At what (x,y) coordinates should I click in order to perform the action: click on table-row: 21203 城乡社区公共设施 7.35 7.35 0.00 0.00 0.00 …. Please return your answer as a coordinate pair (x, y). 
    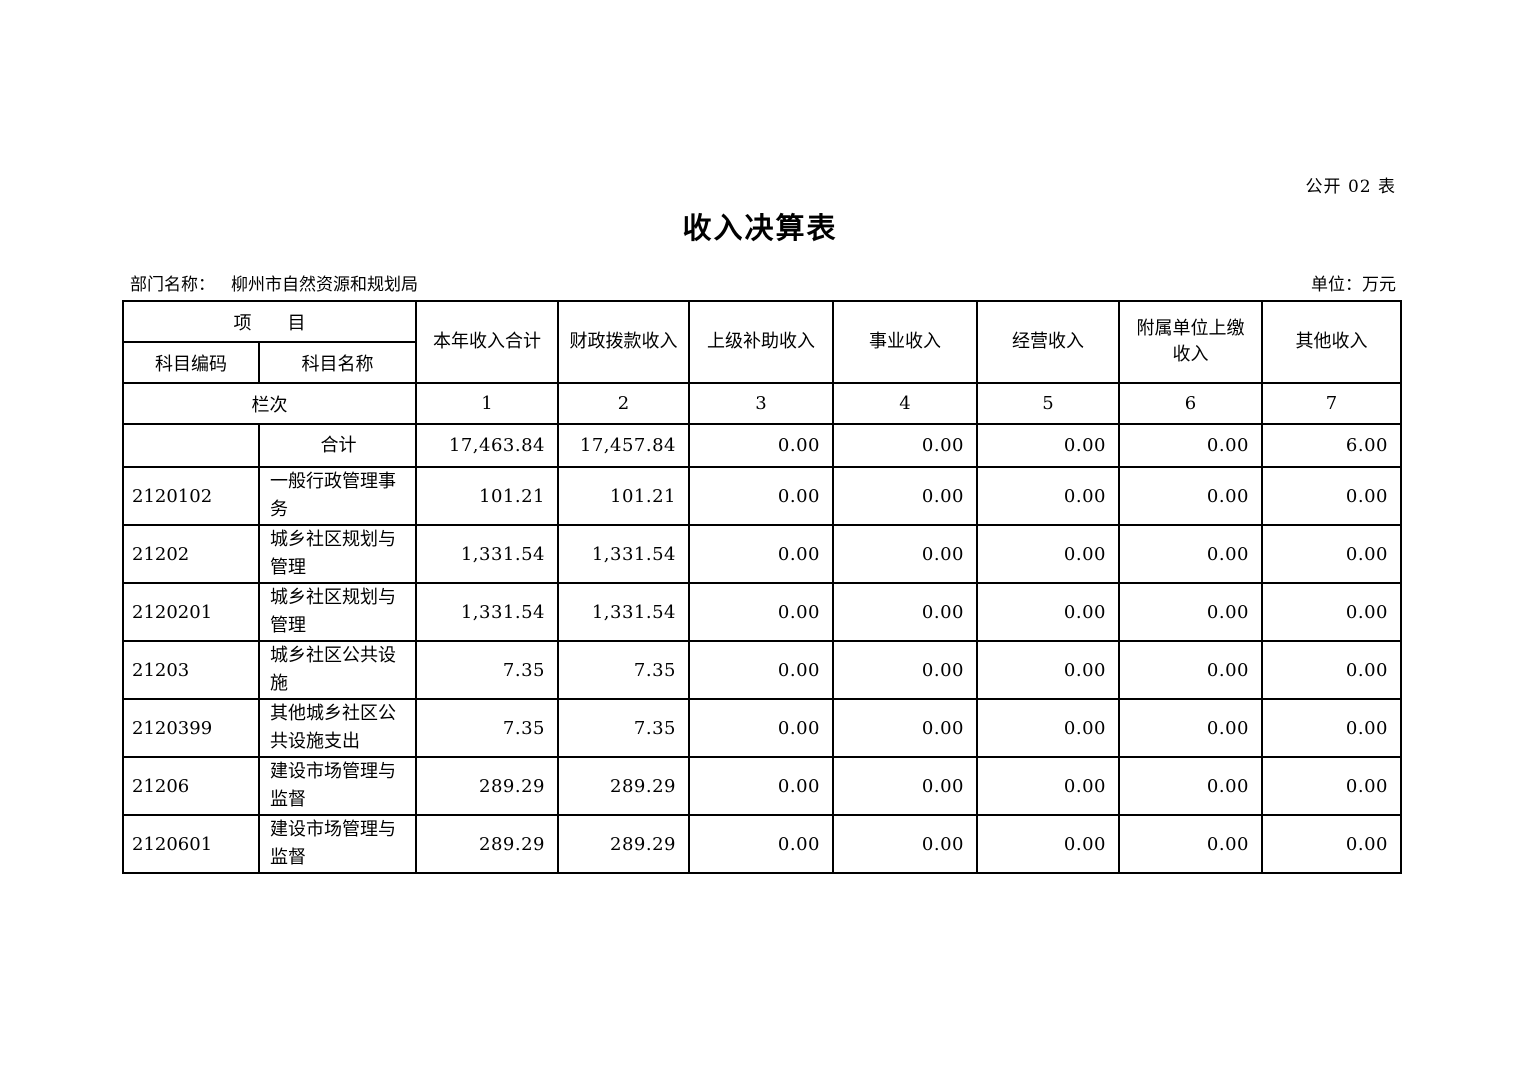
    Looking at the image, I should click on (762, 670).